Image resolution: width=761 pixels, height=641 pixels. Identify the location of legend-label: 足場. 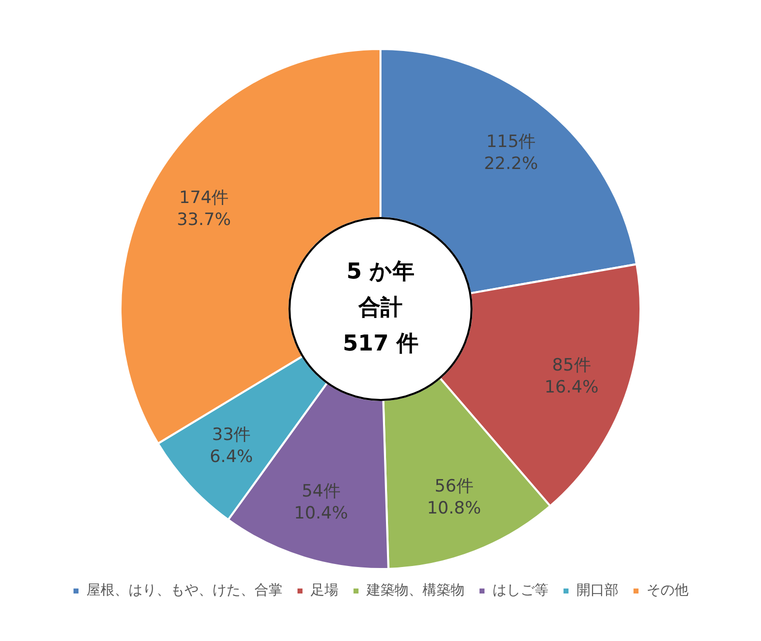
(324, 590).